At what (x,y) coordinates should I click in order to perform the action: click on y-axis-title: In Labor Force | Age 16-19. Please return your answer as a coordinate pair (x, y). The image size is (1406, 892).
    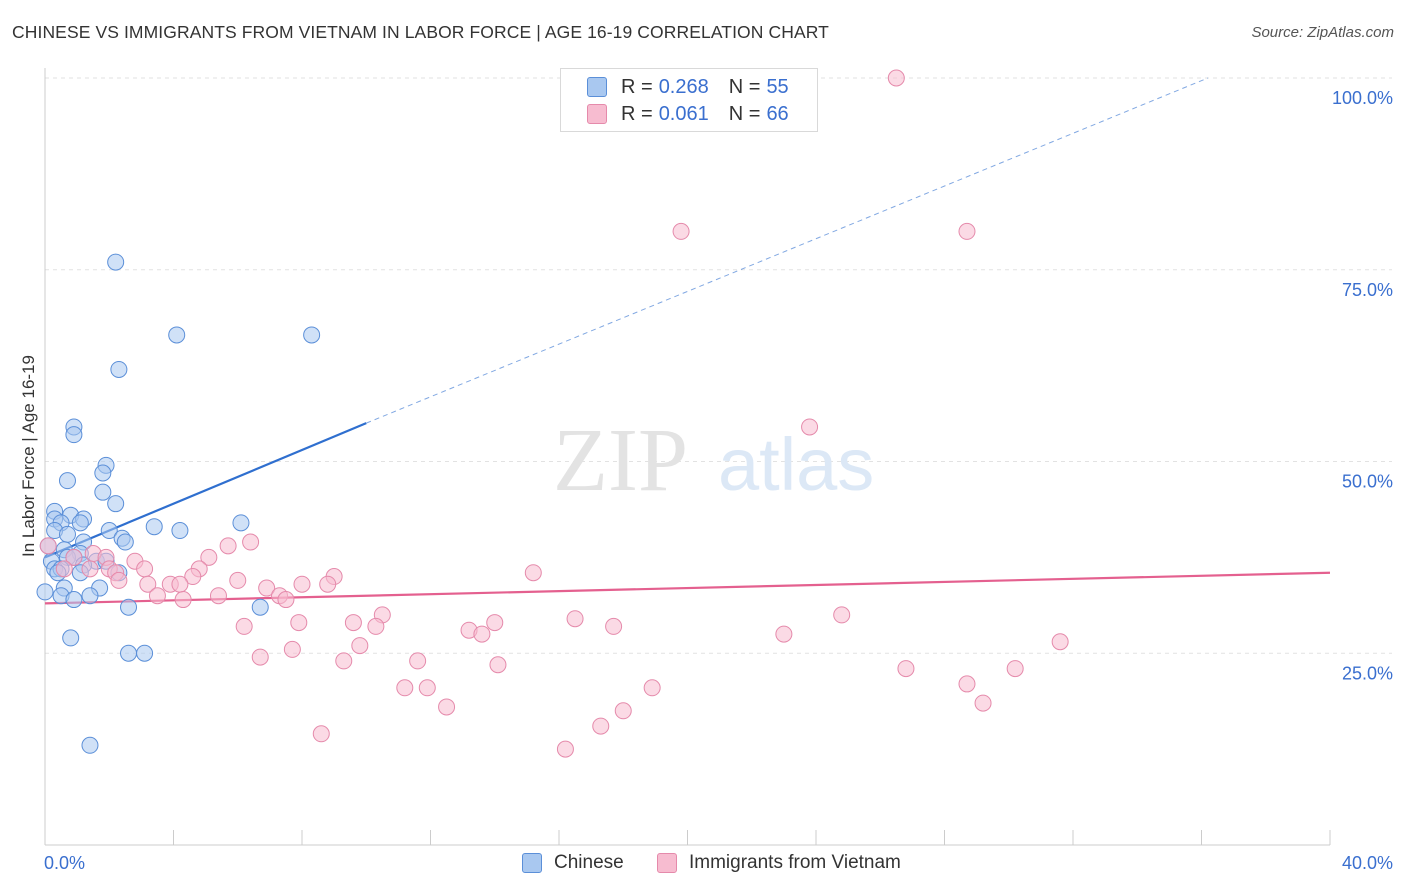
    Looking at the image, I should click on (28, 456).